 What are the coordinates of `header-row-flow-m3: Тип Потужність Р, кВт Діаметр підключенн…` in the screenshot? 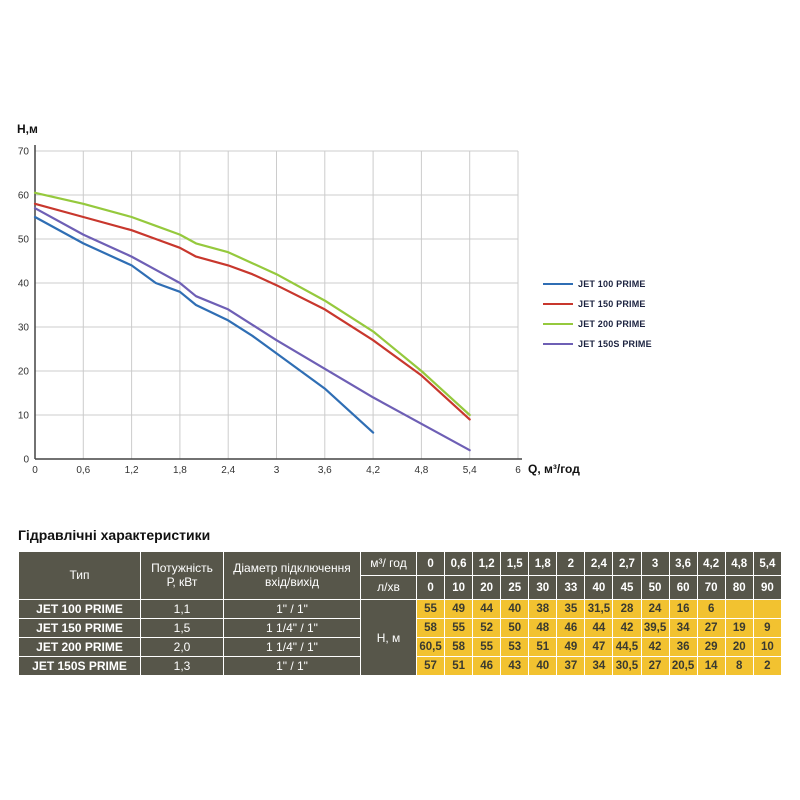 It's located at (400, 575).